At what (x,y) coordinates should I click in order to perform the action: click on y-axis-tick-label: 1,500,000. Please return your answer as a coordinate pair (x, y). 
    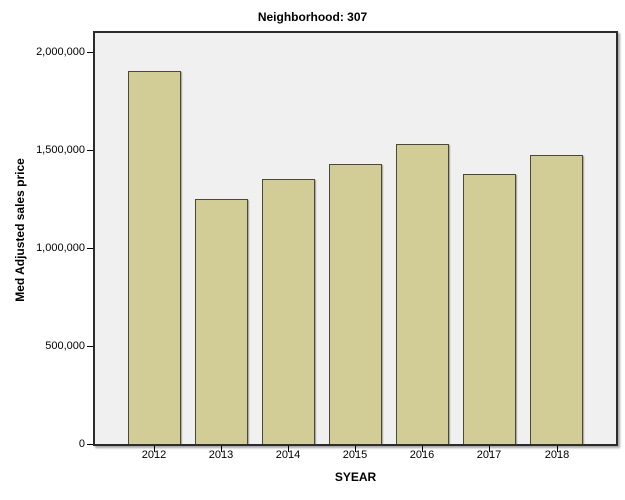
    Looking at the image, I should click on (60, 150).